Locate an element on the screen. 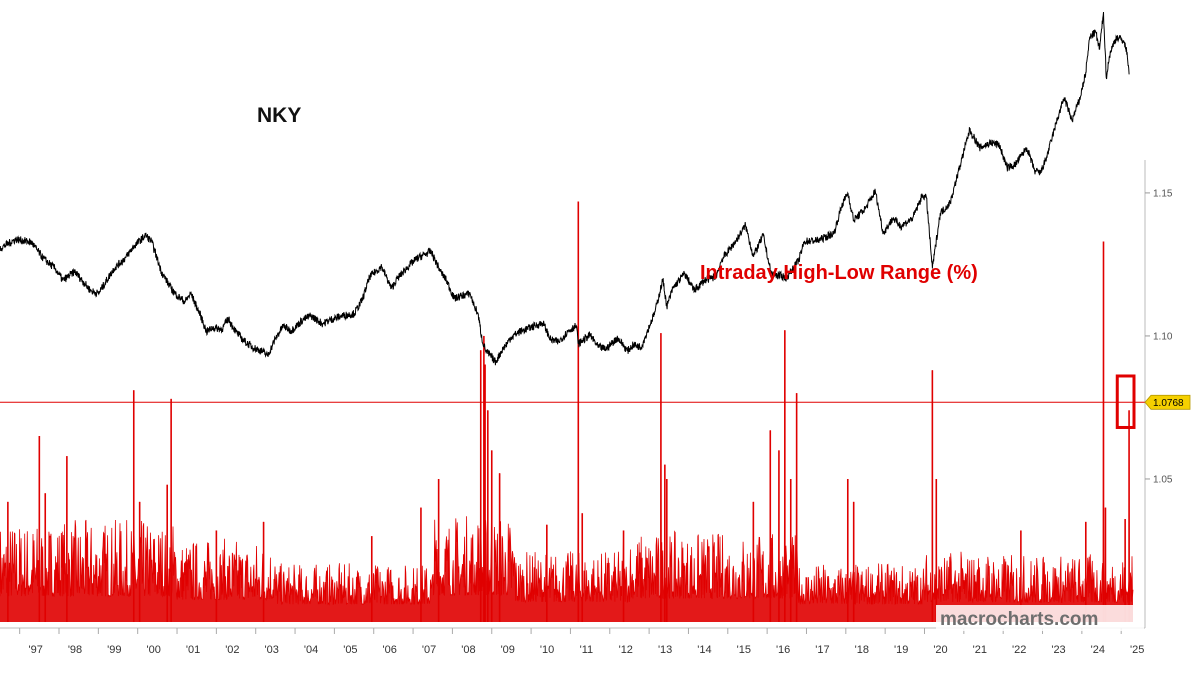  x-tick-label: '04 is located at coordinates (311, 650).